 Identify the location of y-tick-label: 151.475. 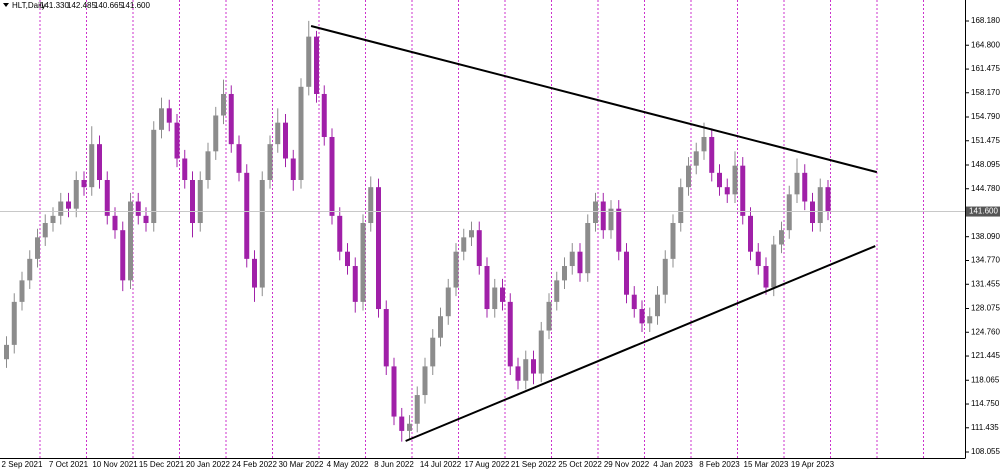
(985, 140).